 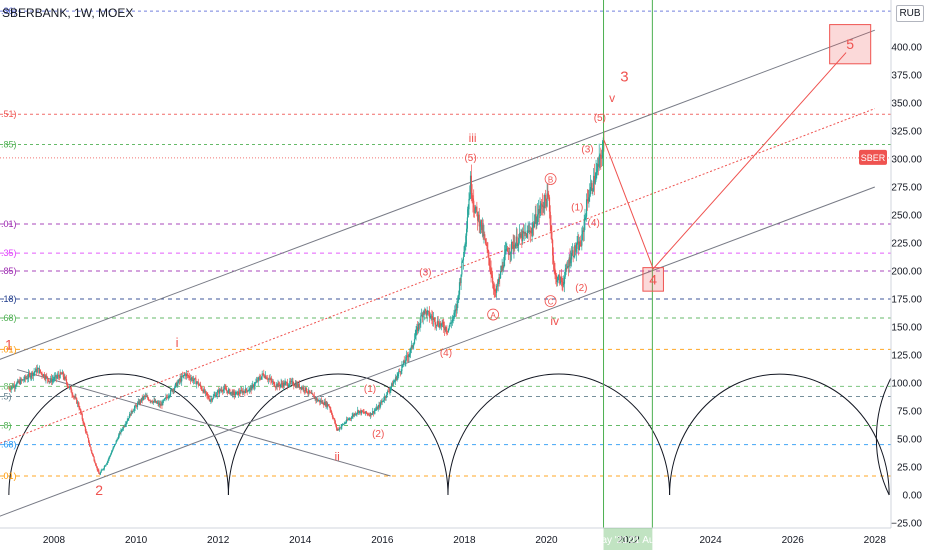 I want to click on price-tick-label: 375.00, so click(x=906, y=76).